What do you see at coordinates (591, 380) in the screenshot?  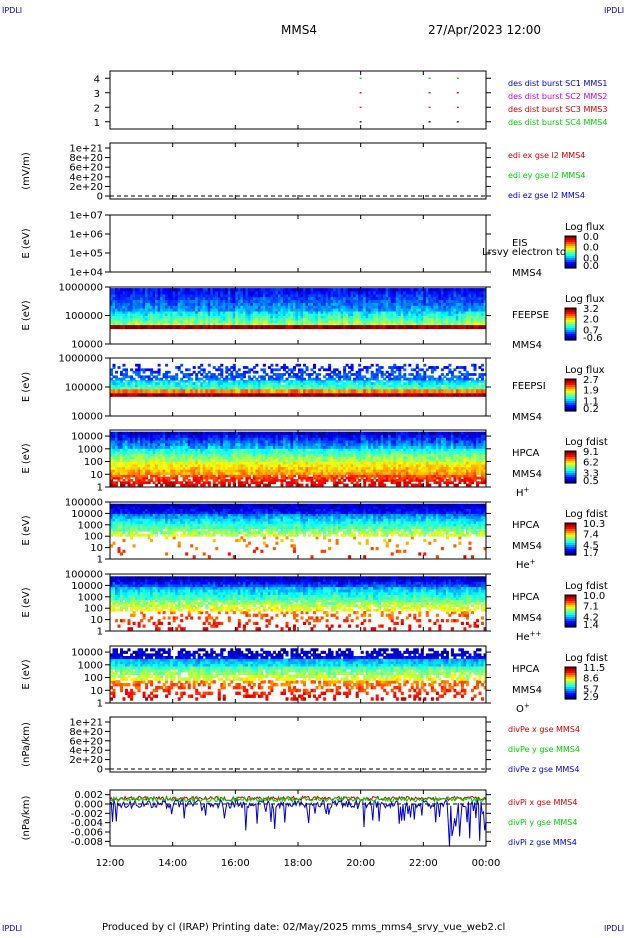 I see `colorbar-tick-4-0: 2.7` at bounding box center [591, 380].